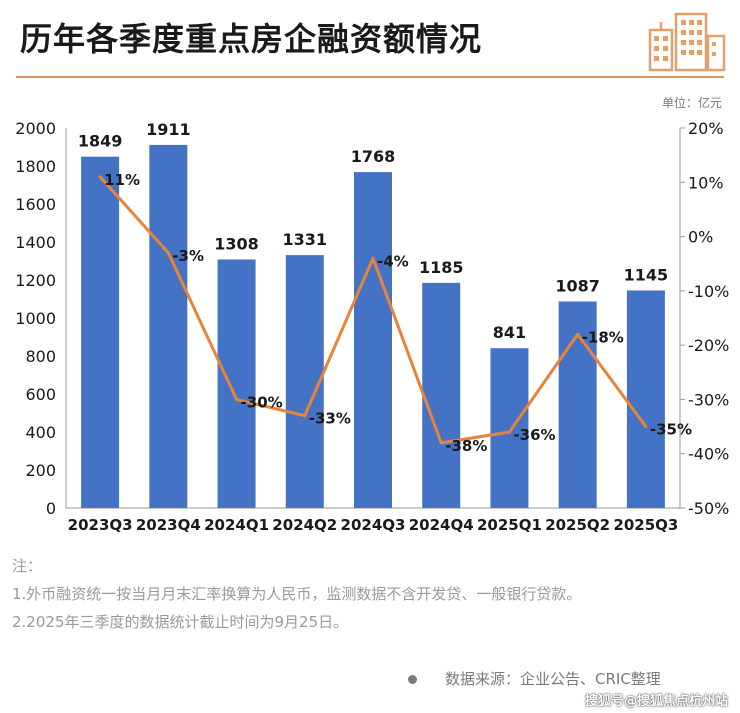 The width and height of the screenshot is (740, 713). Describe the element at coordinates (40, 394) in the screenshot. I see `left-tick-label: 600` at that location.